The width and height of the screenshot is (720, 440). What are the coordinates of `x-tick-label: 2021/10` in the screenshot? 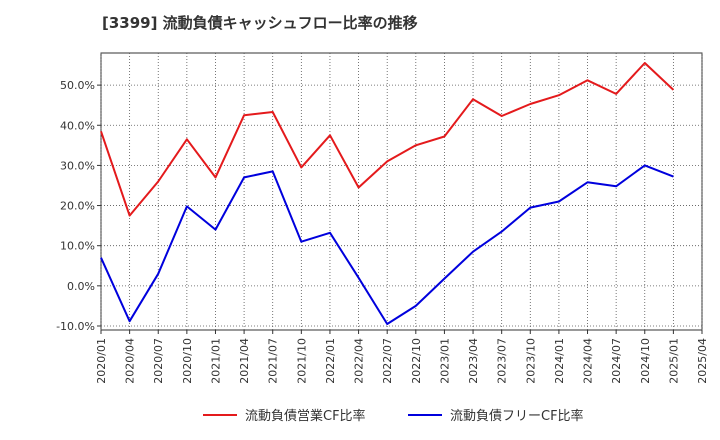 It's located at (301, 361).